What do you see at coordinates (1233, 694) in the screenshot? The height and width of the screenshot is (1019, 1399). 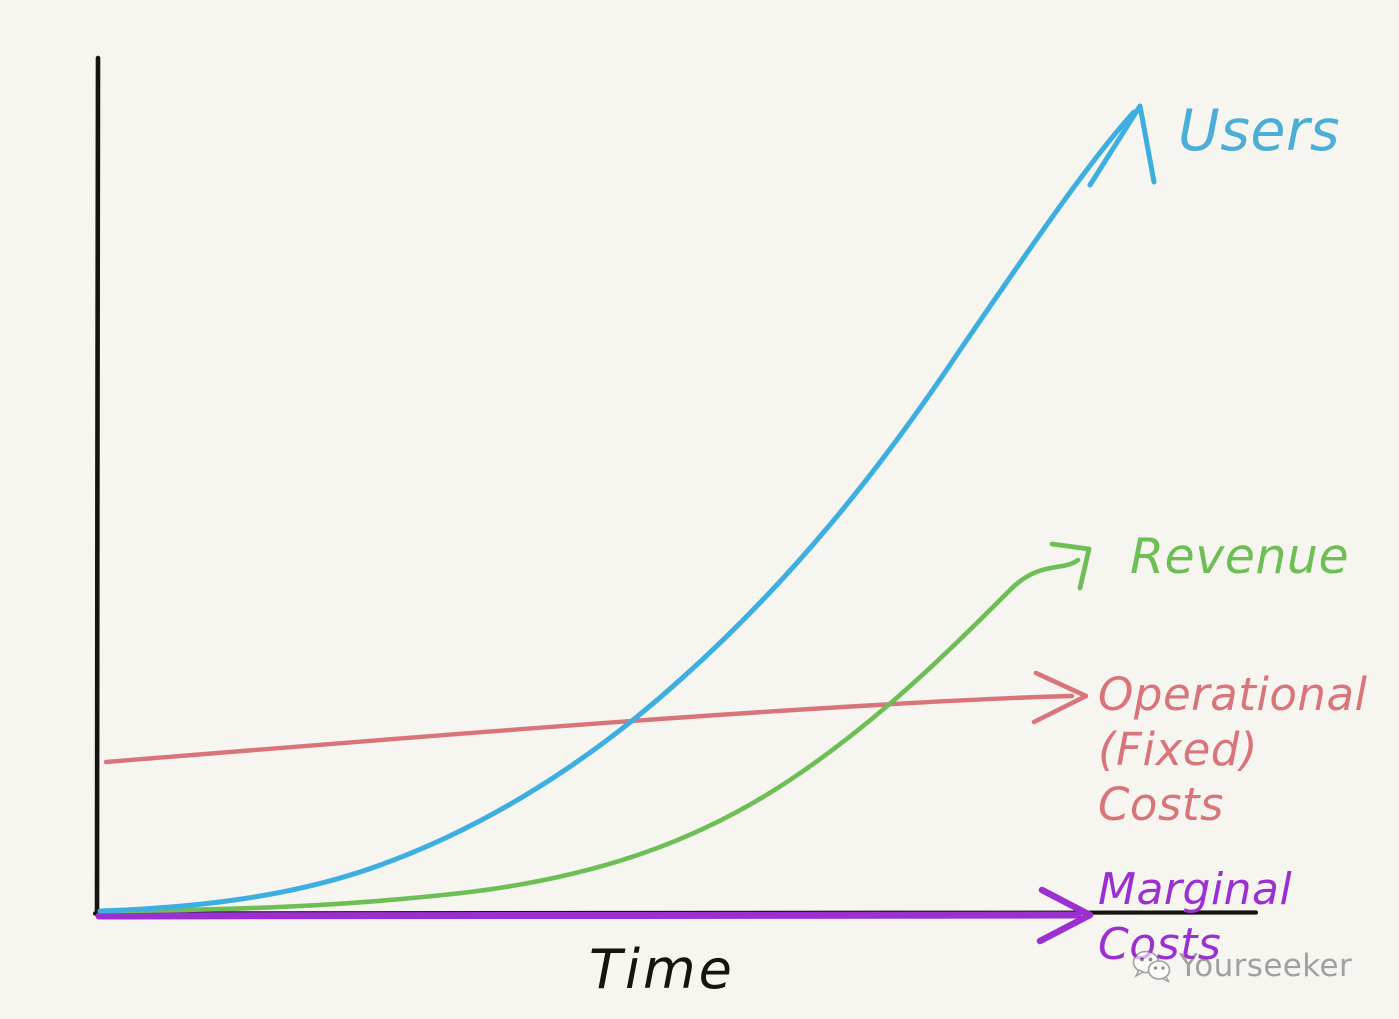 I see `operational-costs-label-line1: Operational` at bounding box center [1233, 694].